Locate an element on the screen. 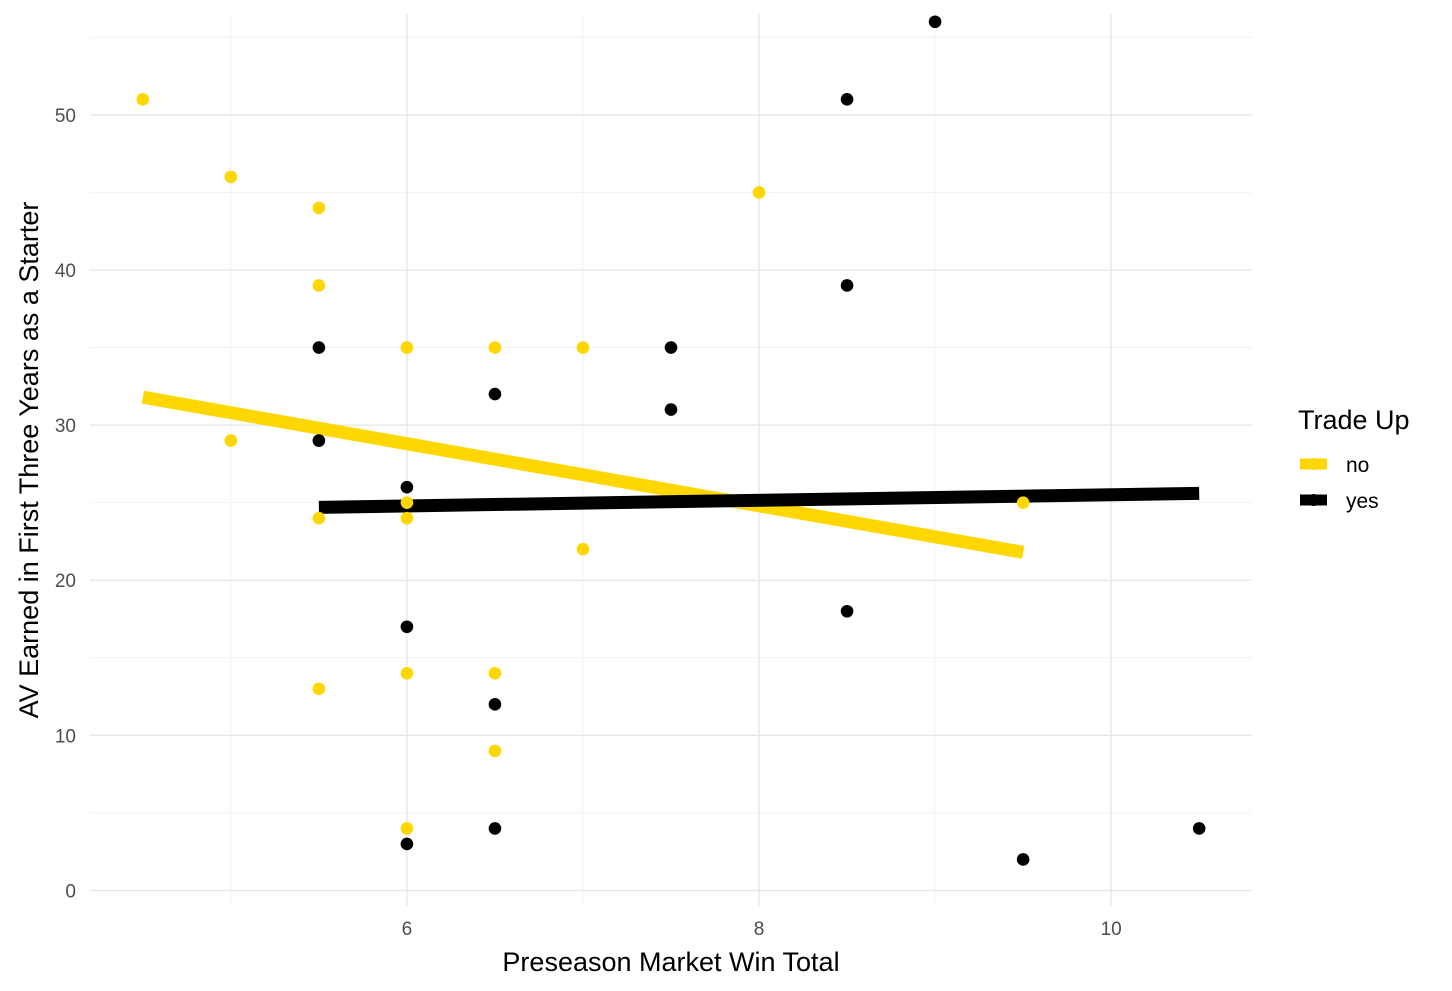 The height and width of the screenshot is (991, 1452). trend-lines is located at coordinates (670, 474).